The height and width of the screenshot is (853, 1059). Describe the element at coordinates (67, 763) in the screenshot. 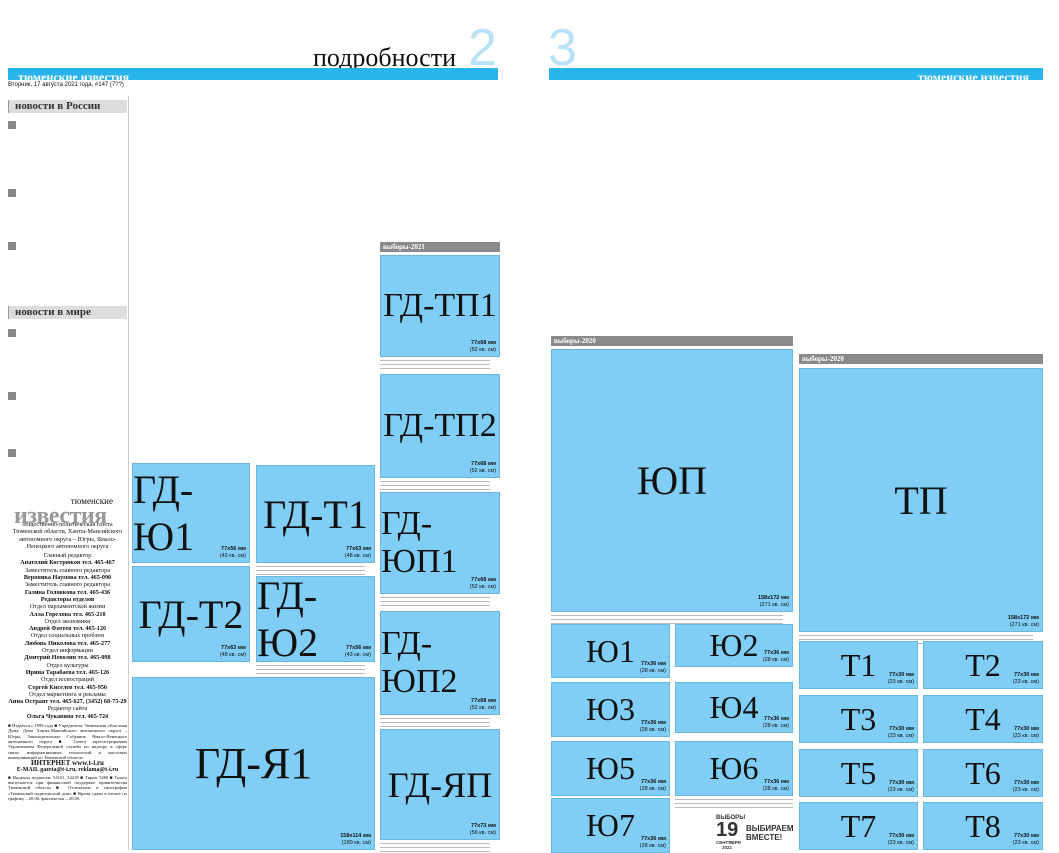

I see `internet: ИНТЕРНЕТ www.t-i.ru` at that location.